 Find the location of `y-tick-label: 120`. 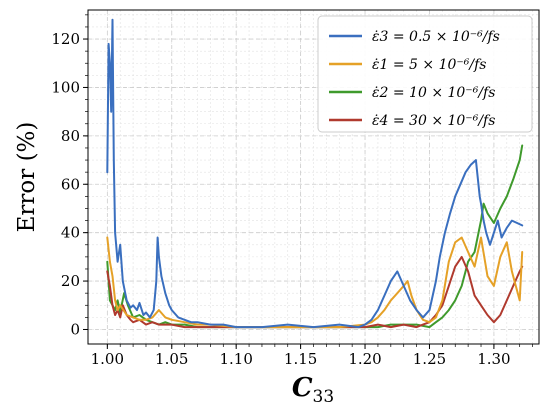

y-tick-label: 120 is located at coordinates (65, 39).